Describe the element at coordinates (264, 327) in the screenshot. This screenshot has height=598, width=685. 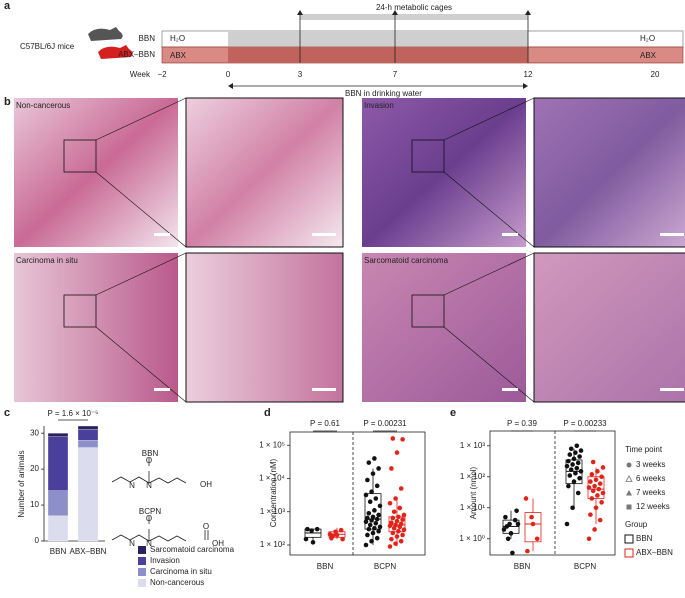
I see `zoom-frame` at that location.